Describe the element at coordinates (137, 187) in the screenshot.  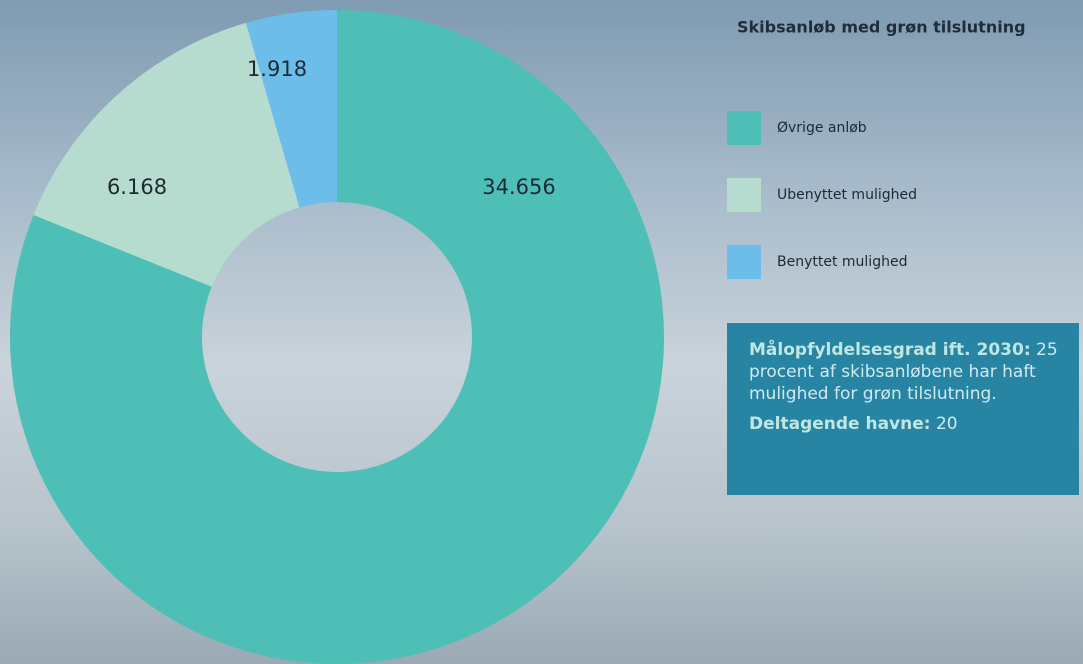
I see `data-label: 6.168` at that location.